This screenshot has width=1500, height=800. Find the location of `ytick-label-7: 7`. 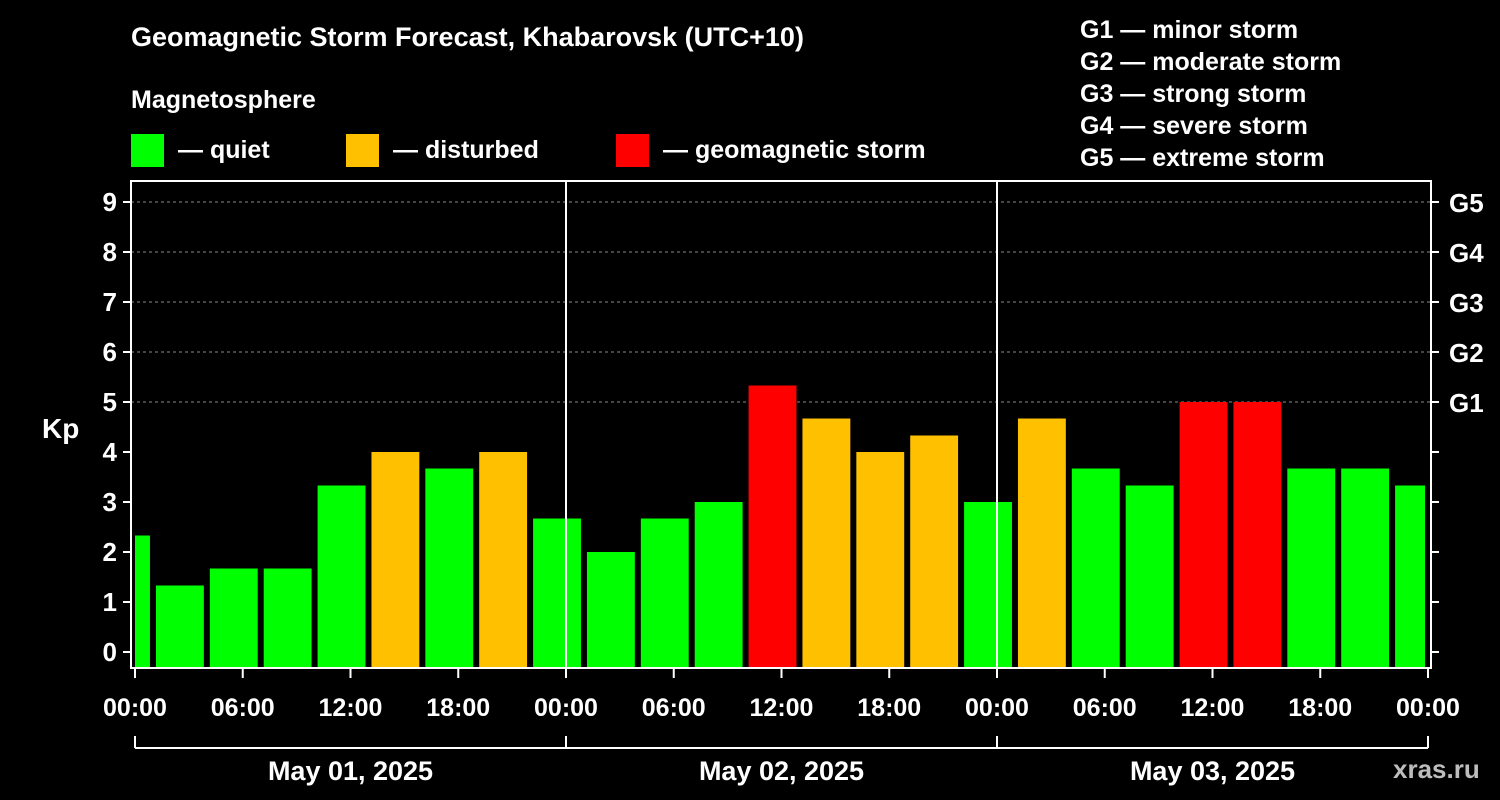

ytick-label-7: 7 is located at coordinates (110, 302).